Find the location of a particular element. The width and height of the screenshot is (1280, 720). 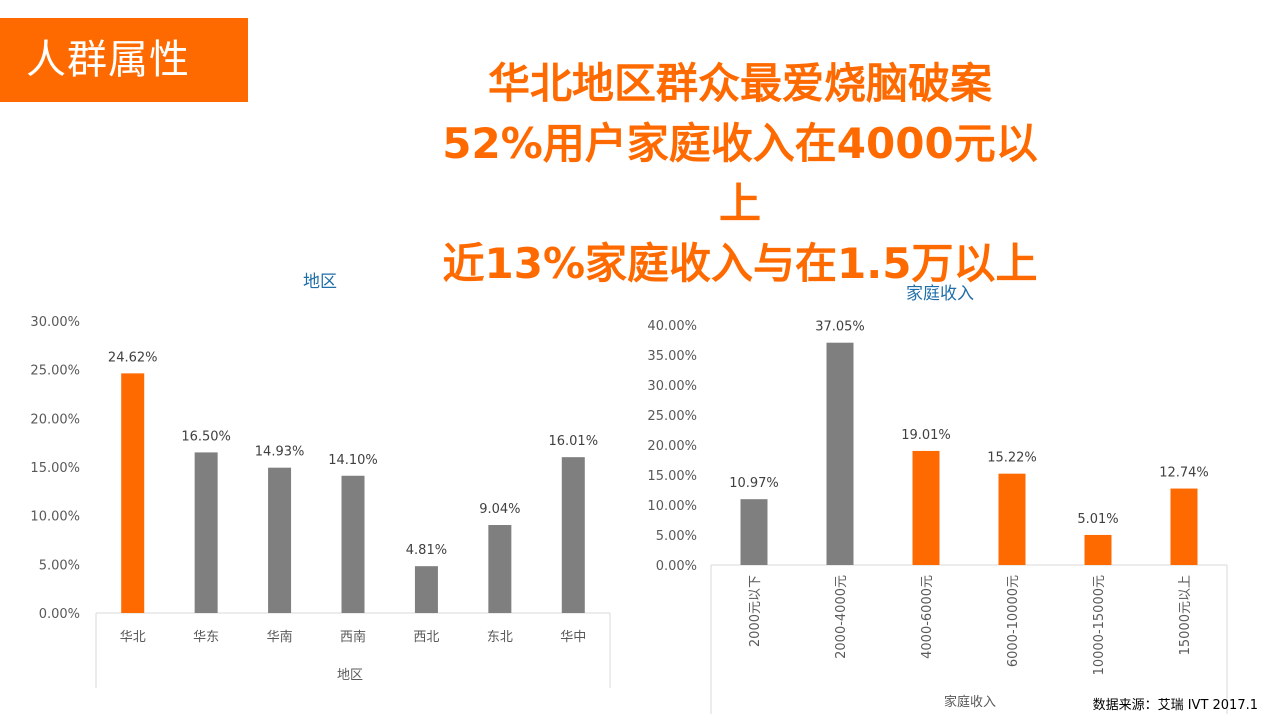

x-tick-label: 东北 is located at coordinates (500, 637).